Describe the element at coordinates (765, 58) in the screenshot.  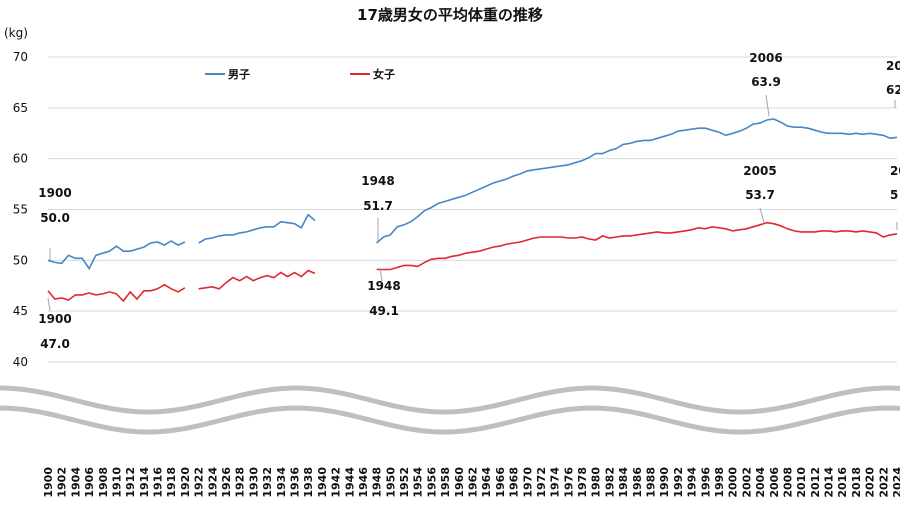
I see `annotation-year: 2006` at that location.